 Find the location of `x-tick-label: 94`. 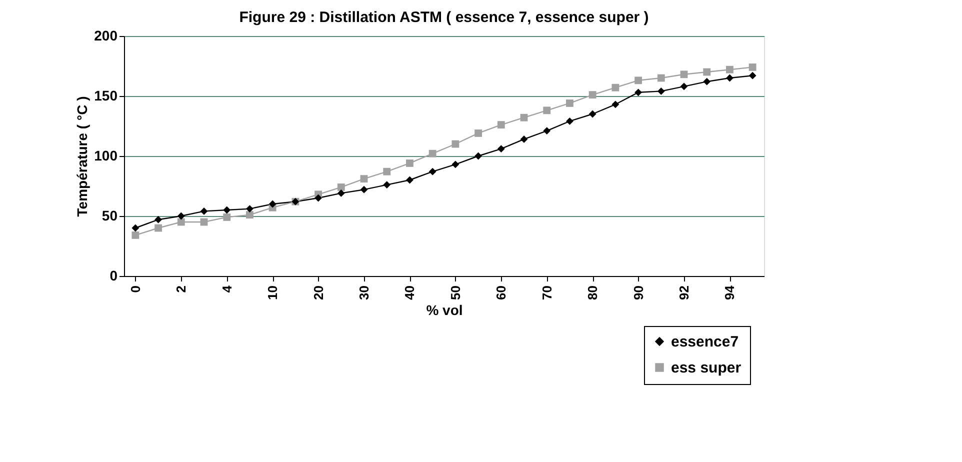

x-tick-label: 94 is located at coordinates (730, 292).